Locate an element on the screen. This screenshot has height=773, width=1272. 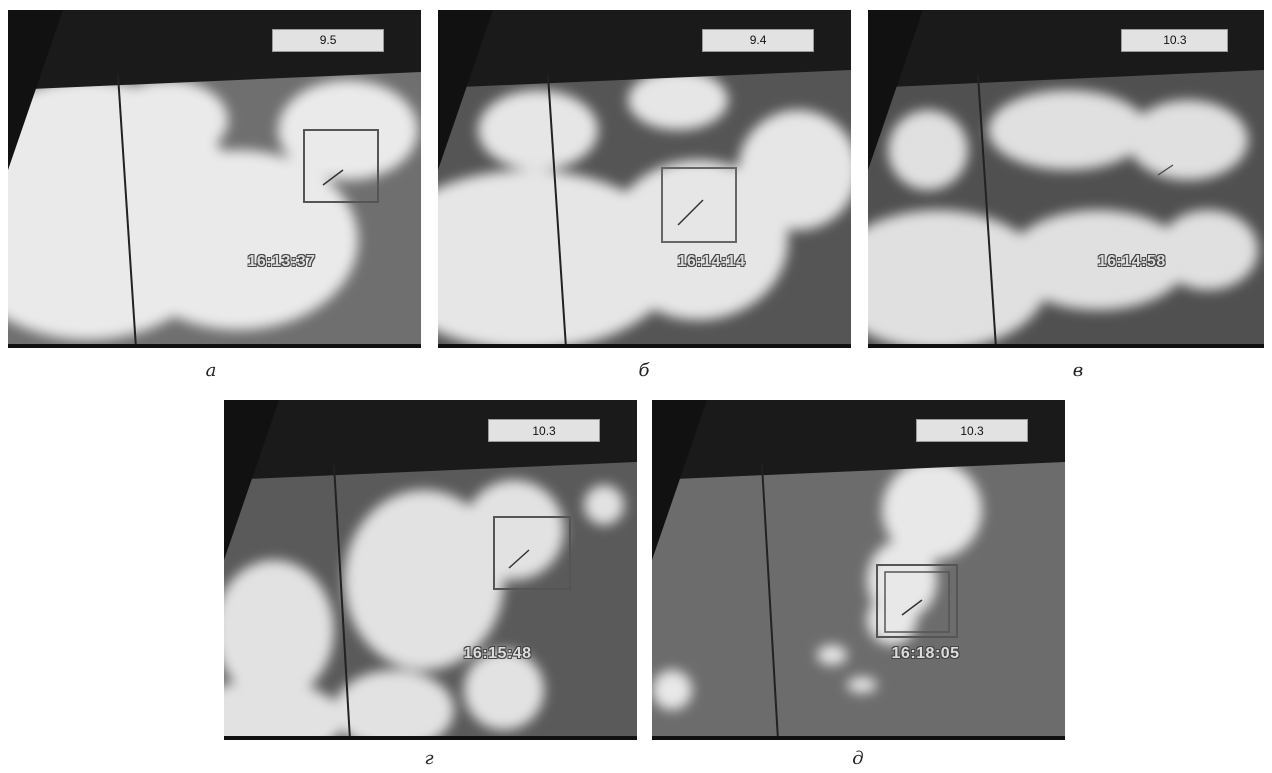
sky-photo-d is located at coordinates (430, 570).